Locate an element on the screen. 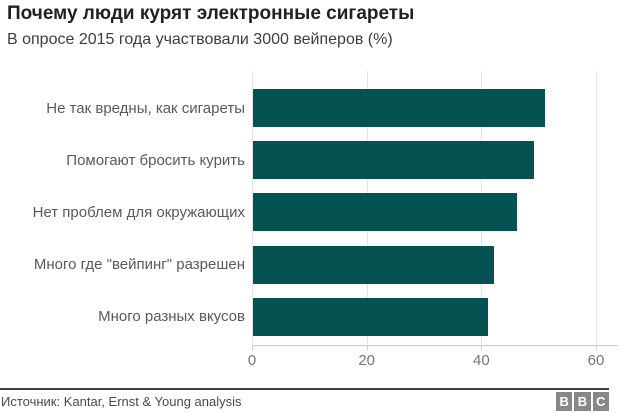 The image size is (640, 413). x-tick-label-40: 40 is located at coordinates (481, 360).